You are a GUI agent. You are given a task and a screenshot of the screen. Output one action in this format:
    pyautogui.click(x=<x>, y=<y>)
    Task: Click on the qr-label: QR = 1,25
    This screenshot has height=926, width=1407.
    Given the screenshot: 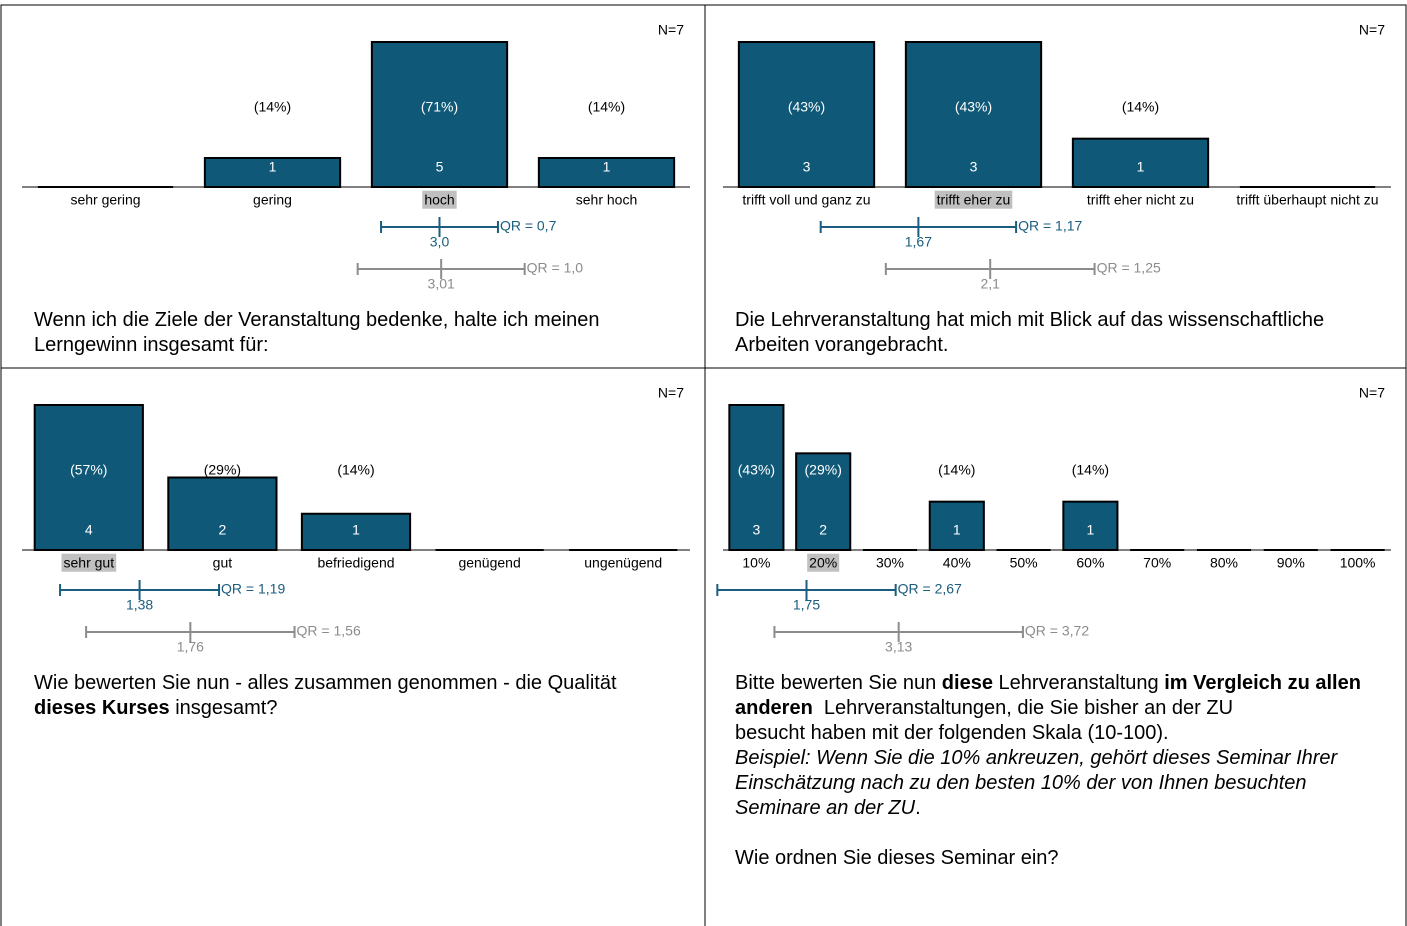 What is the action you would take?
    pyautogui.click(x=1129, y=268)
    